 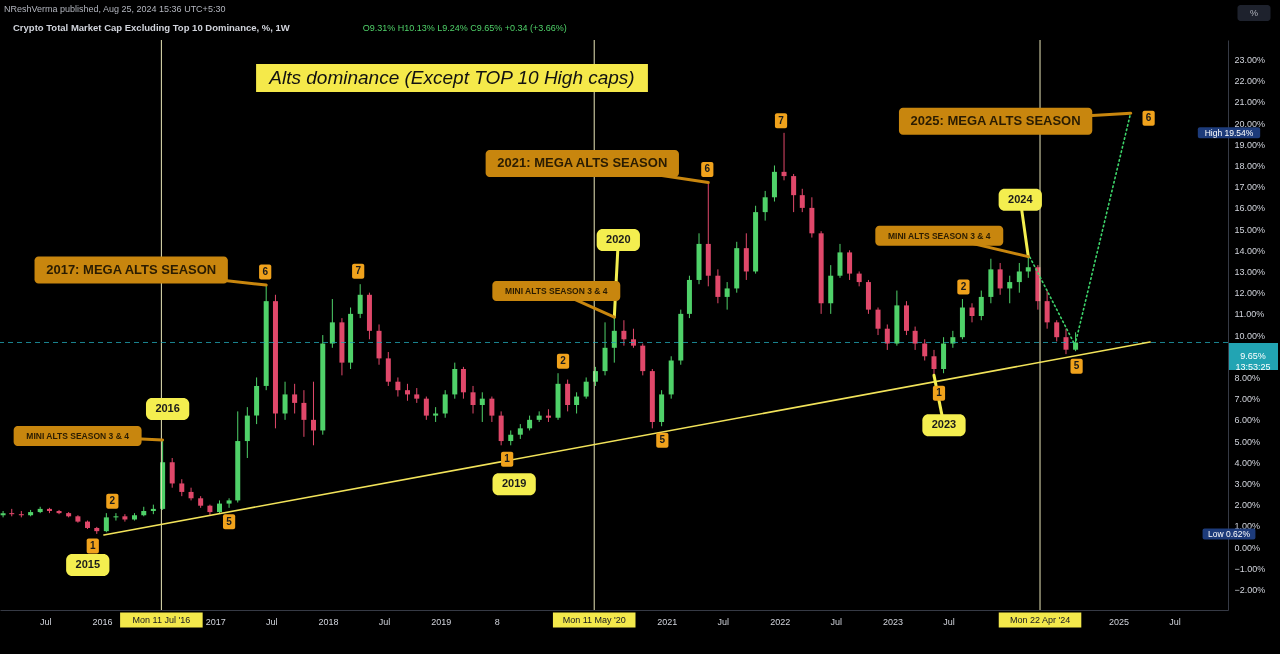 I want to click on x-tick-label: 2021, so click(x=667, y=621).